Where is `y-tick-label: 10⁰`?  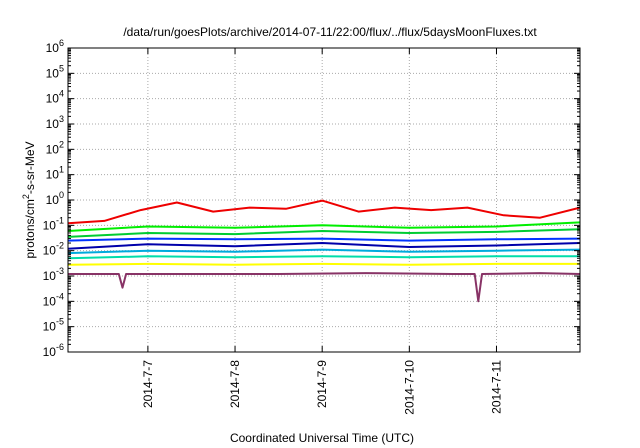 y-tick-label: 10⁰ is located at coordinates (55, 198).